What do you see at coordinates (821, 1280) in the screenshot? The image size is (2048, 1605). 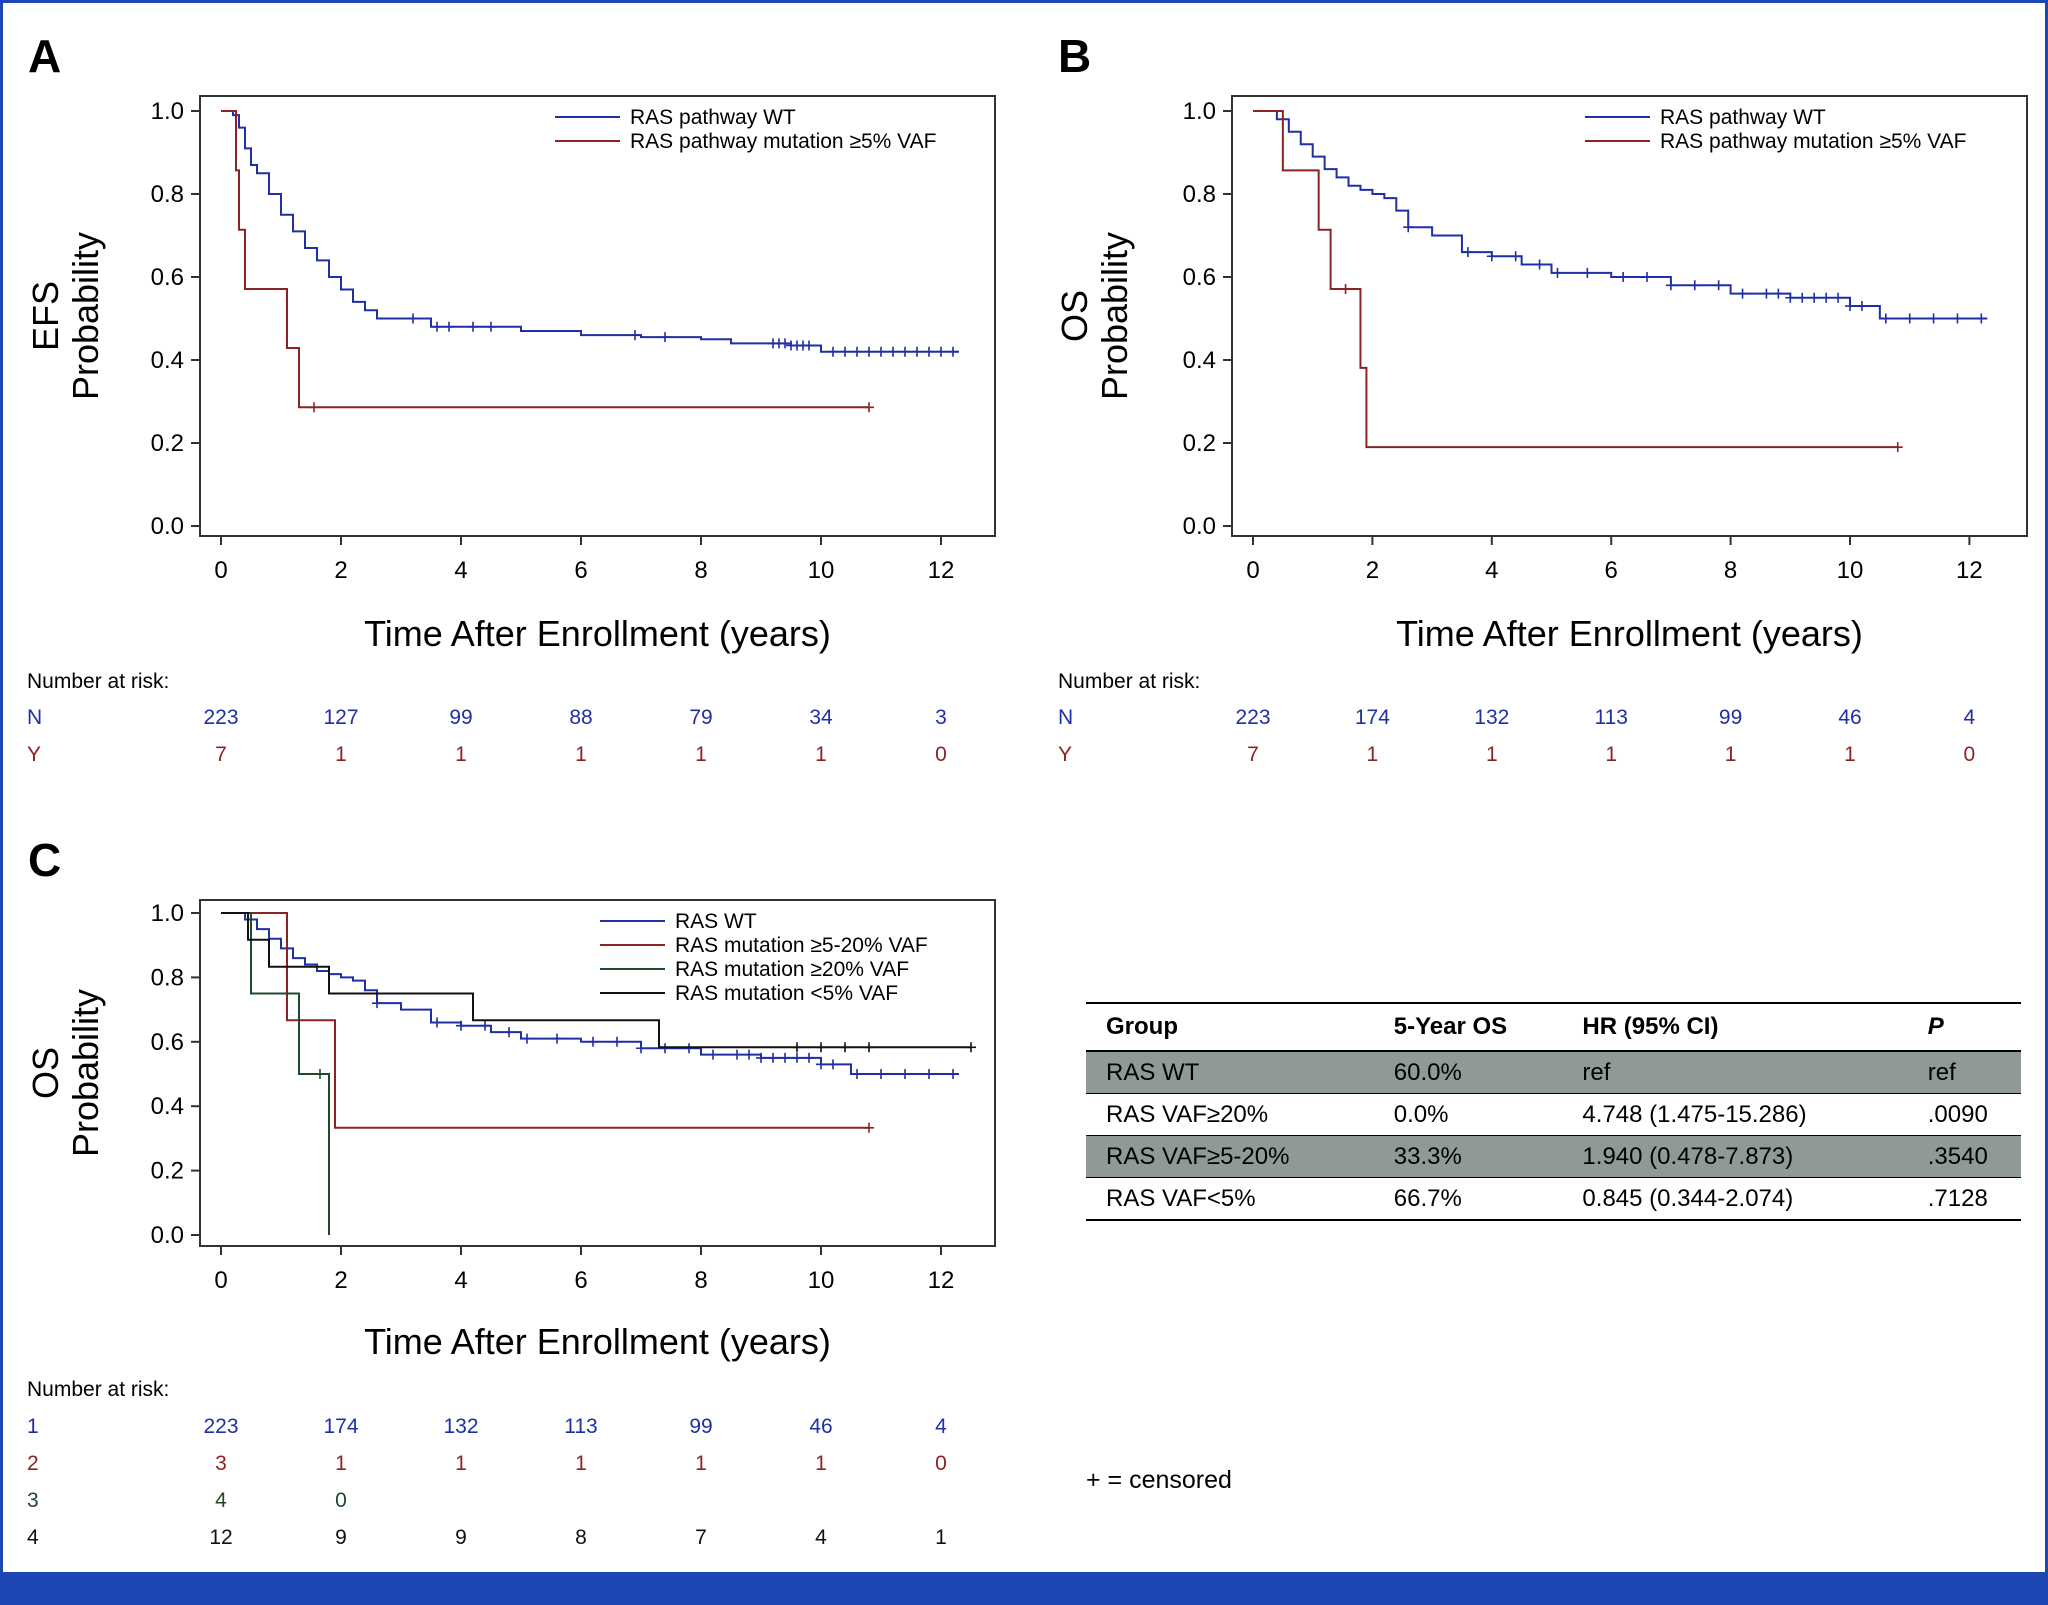 I see `x-tick-label: 10` at bounding box center [821, 1280].